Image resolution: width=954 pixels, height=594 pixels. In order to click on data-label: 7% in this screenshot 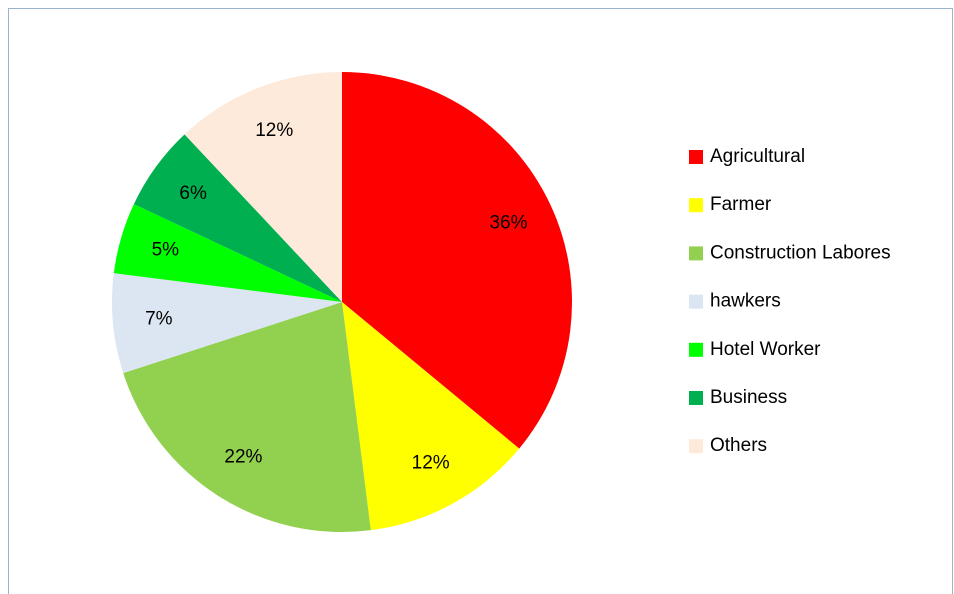, I will do `click(159, 318)`.